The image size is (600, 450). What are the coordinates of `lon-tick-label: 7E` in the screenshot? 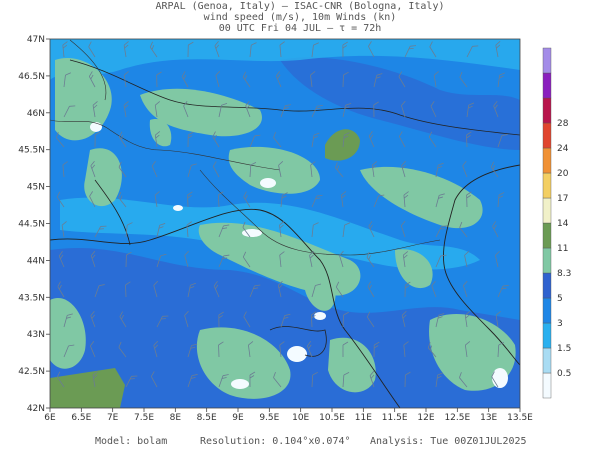 It's located at (113, 418).